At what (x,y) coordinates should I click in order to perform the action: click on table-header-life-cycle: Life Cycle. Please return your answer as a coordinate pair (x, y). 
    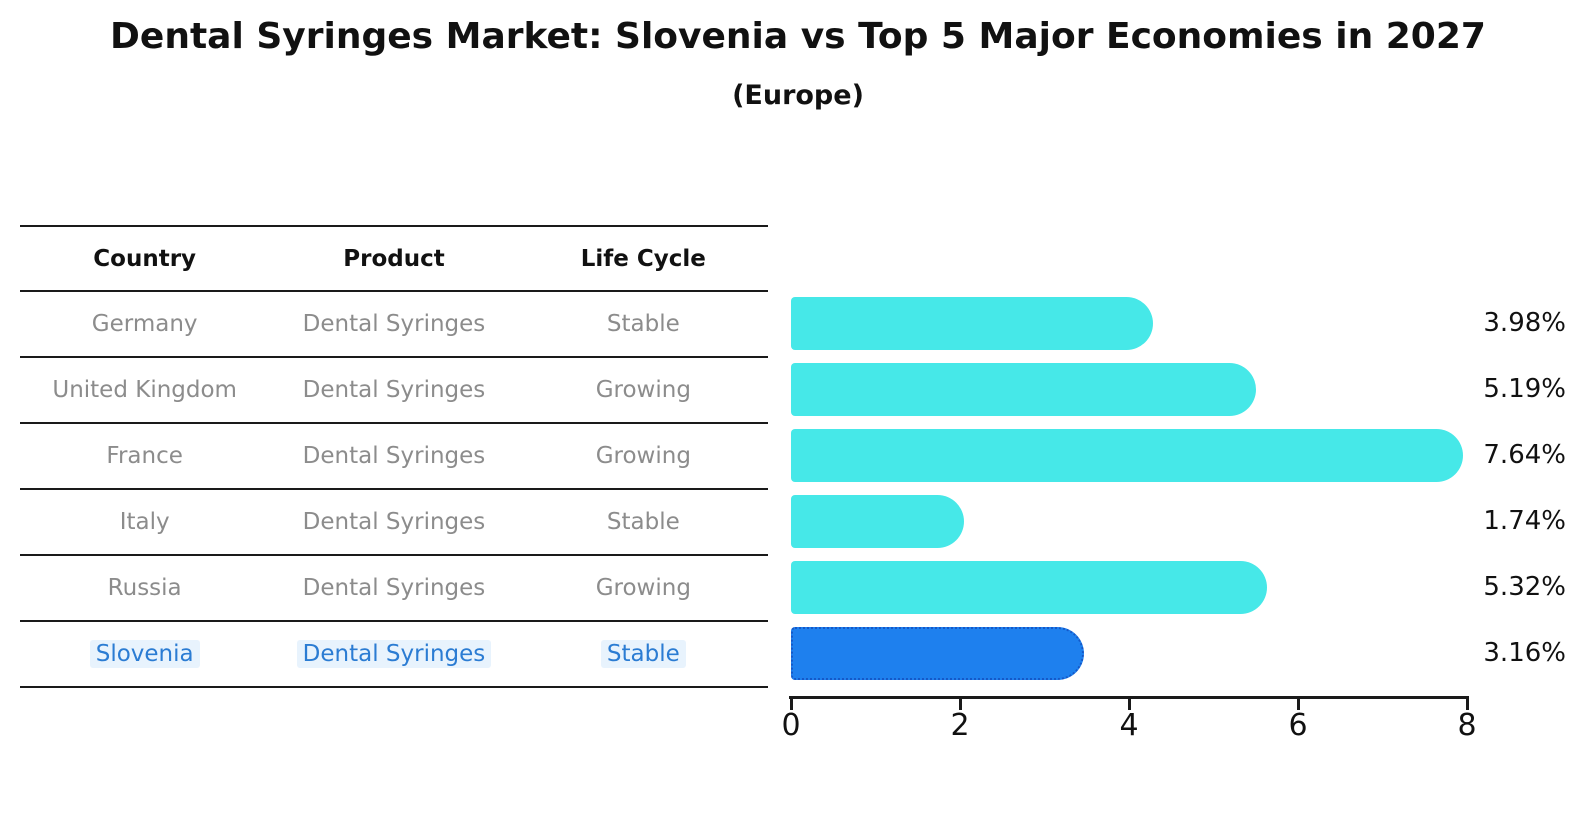
    Looking at the image, I should click on (643, 258).